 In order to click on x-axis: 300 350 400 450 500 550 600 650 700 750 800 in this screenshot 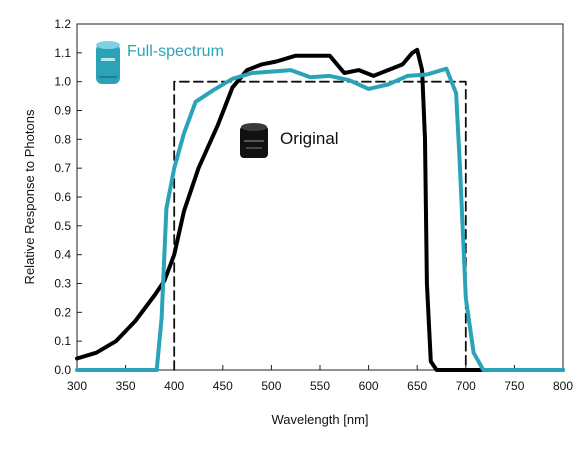, I will do `click(320, 379)`.